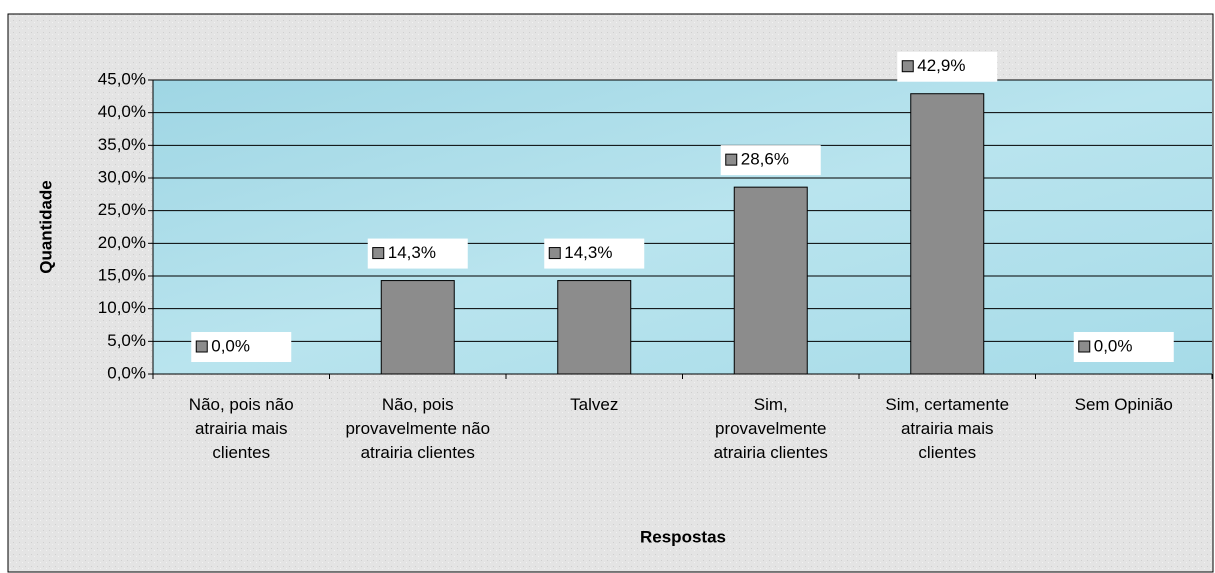 This screenshot has width=1215, height=573. I want to click on y-tick-label: 40,0%, so click(122, 111).